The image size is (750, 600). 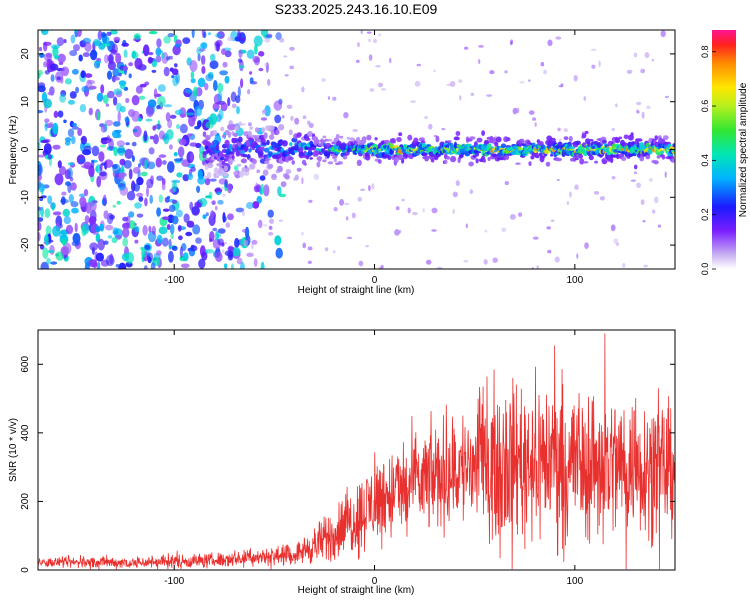 I want to click on colorbar-gradient, so click(x=724, y=149).